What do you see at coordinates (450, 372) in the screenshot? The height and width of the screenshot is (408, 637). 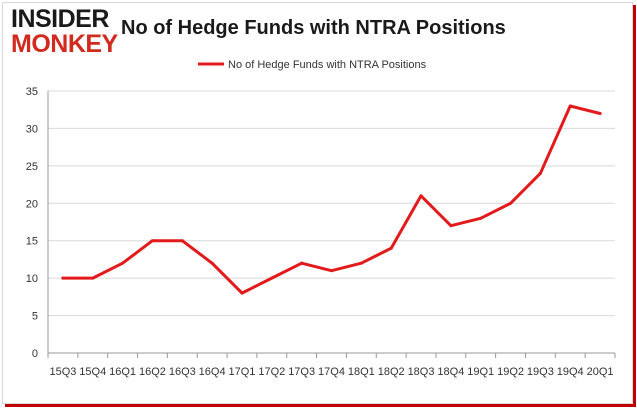 I see `x-tick-label-18Q4: 18Q4` at bounding box center [450, 372].